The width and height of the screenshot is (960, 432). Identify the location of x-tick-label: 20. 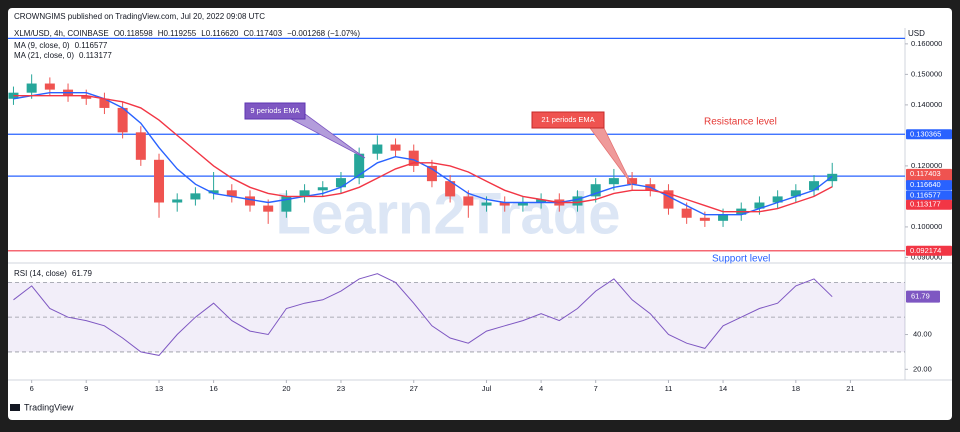
(286, 388).